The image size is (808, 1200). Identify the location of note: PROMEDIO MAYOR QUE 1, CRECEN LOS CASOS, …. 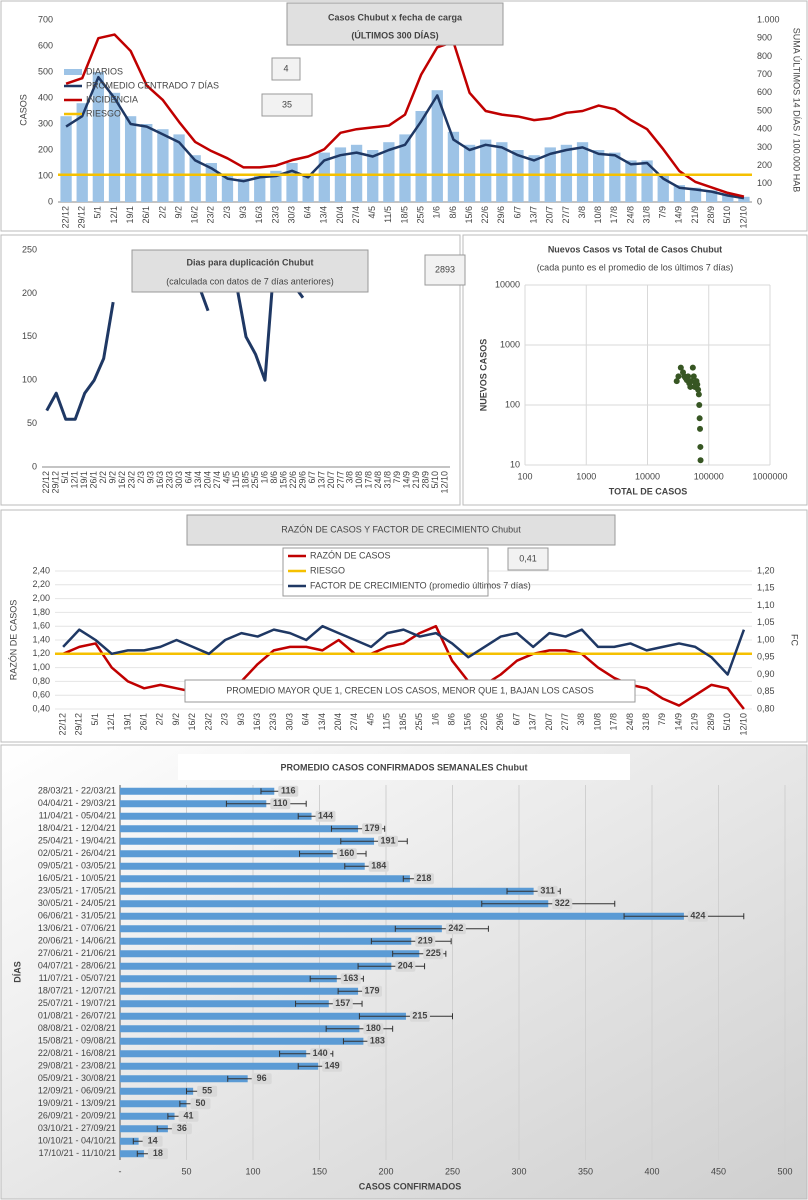
(409, 690).